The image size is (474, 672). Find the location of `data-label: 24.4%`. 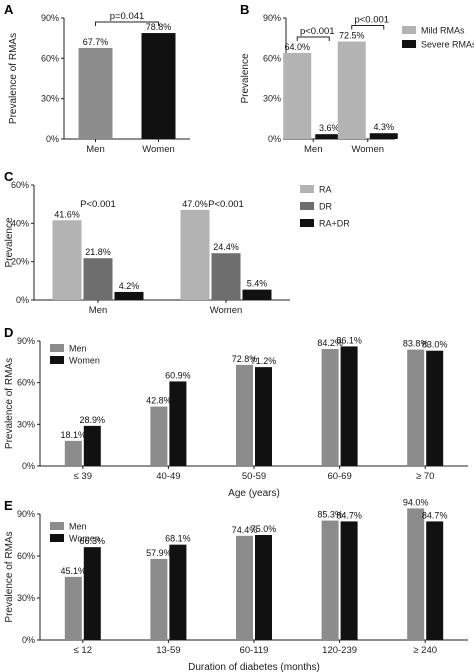

data-label: 24.4% is located at coordinates (226, 247).